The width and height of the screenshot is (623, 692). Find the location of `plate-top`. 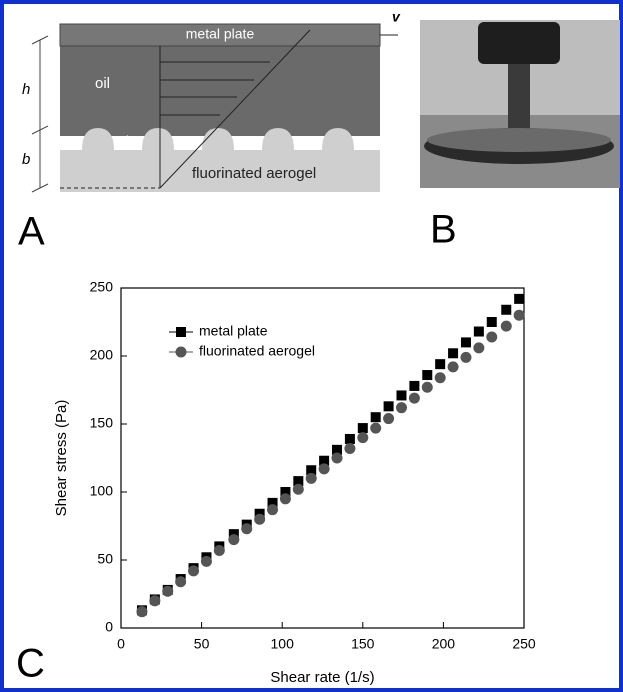

plate-top is located at coordinates (519, 140).